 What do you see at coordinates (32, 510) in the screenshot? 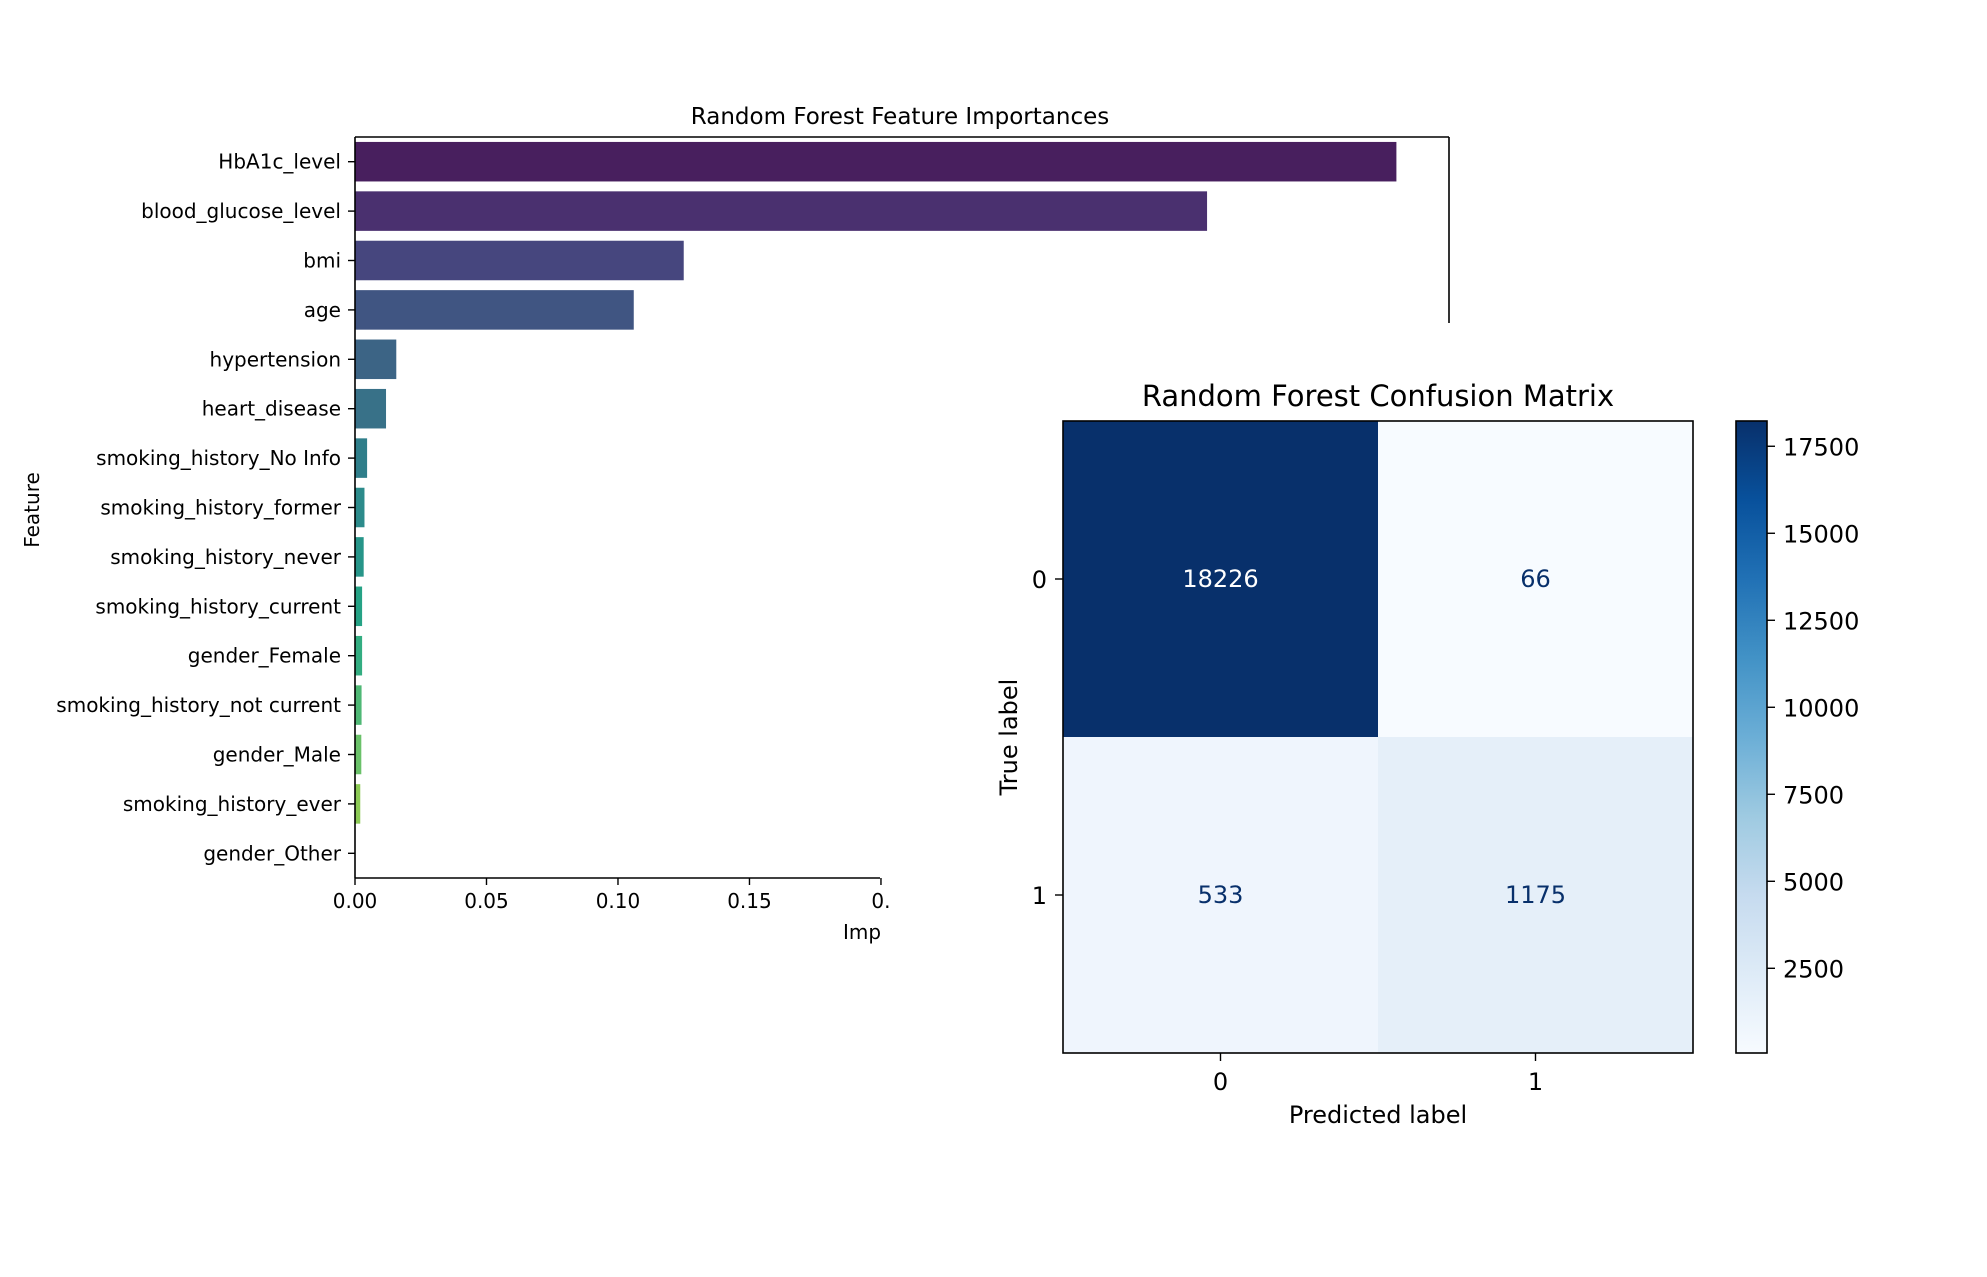
I see `bar-chart-y-axis-label: Feature` at bounding box center [32, 510].